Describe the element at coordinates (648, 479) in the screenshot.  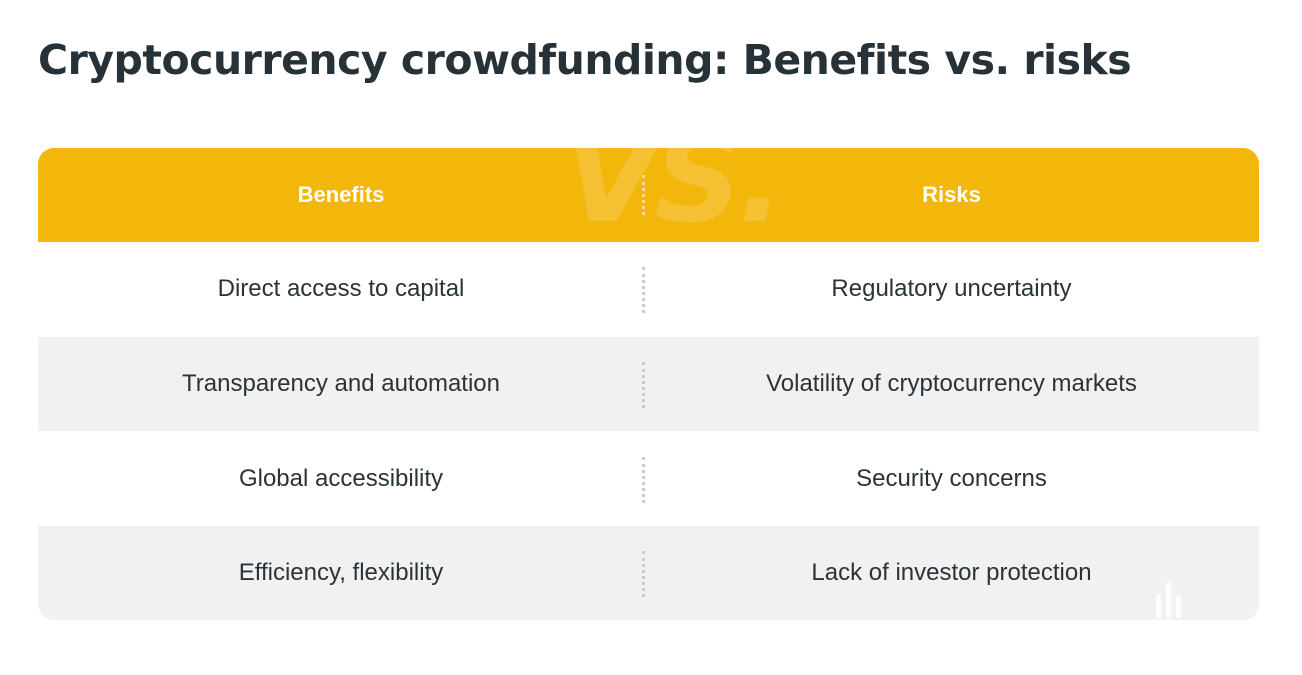
I see `table-row: Global accessibility Security concerns` at that location.